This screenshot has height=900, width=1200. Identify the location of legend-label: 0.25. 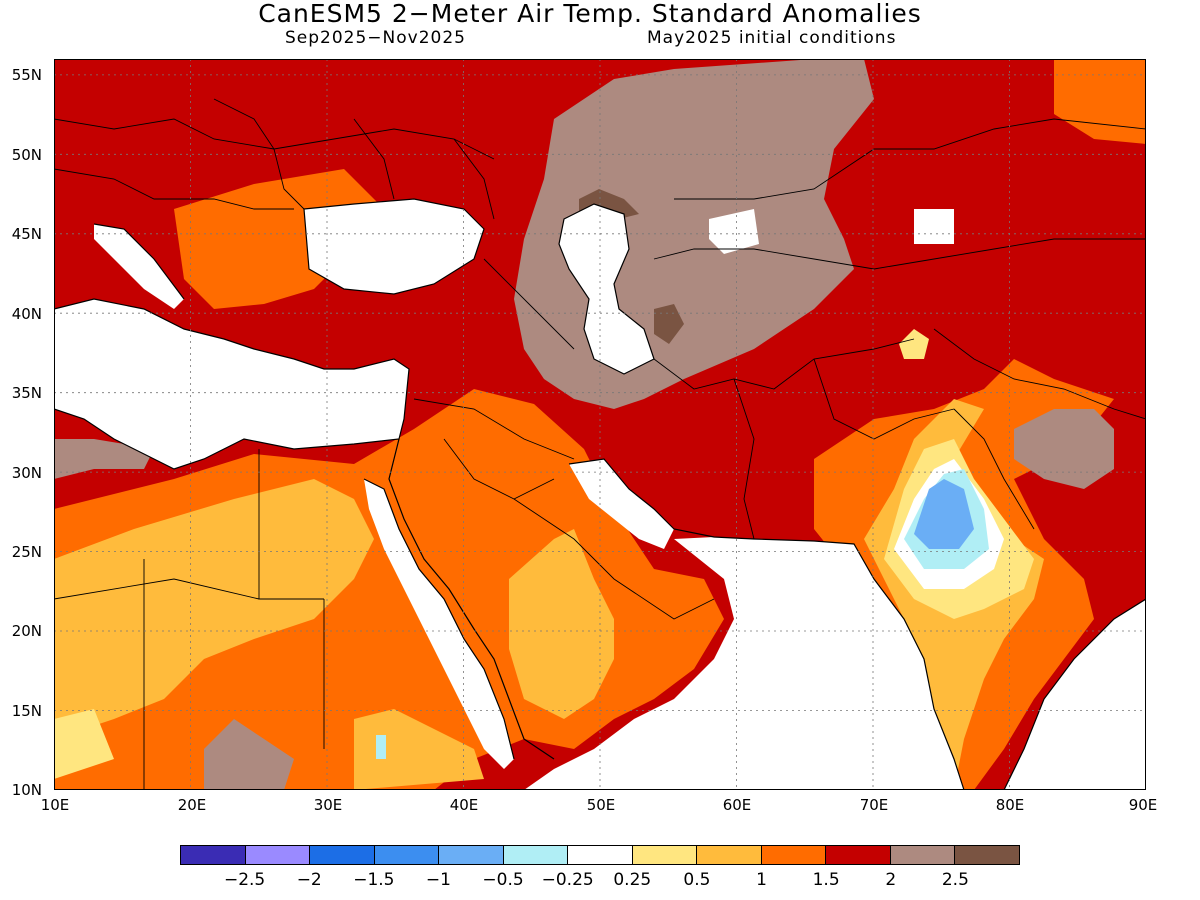
(632, 880).